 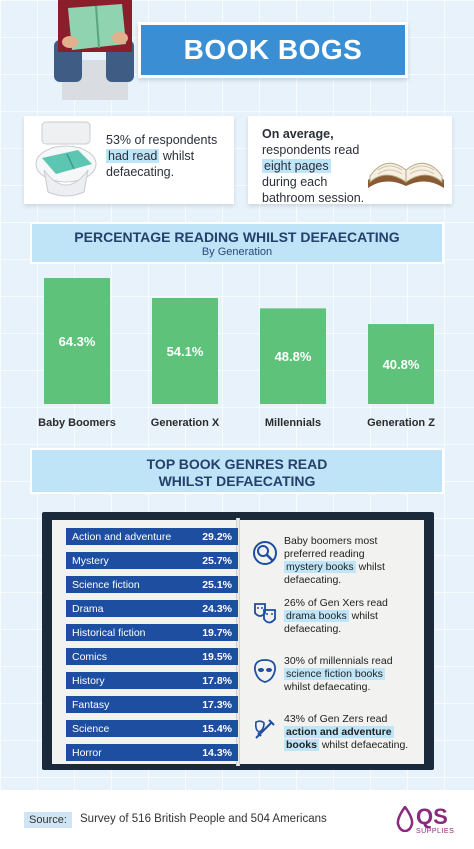 What do you see at coordinates (320, 567) in the screenshot?
I see `note-highlight: mystery books` at bounding box center [320, 567].